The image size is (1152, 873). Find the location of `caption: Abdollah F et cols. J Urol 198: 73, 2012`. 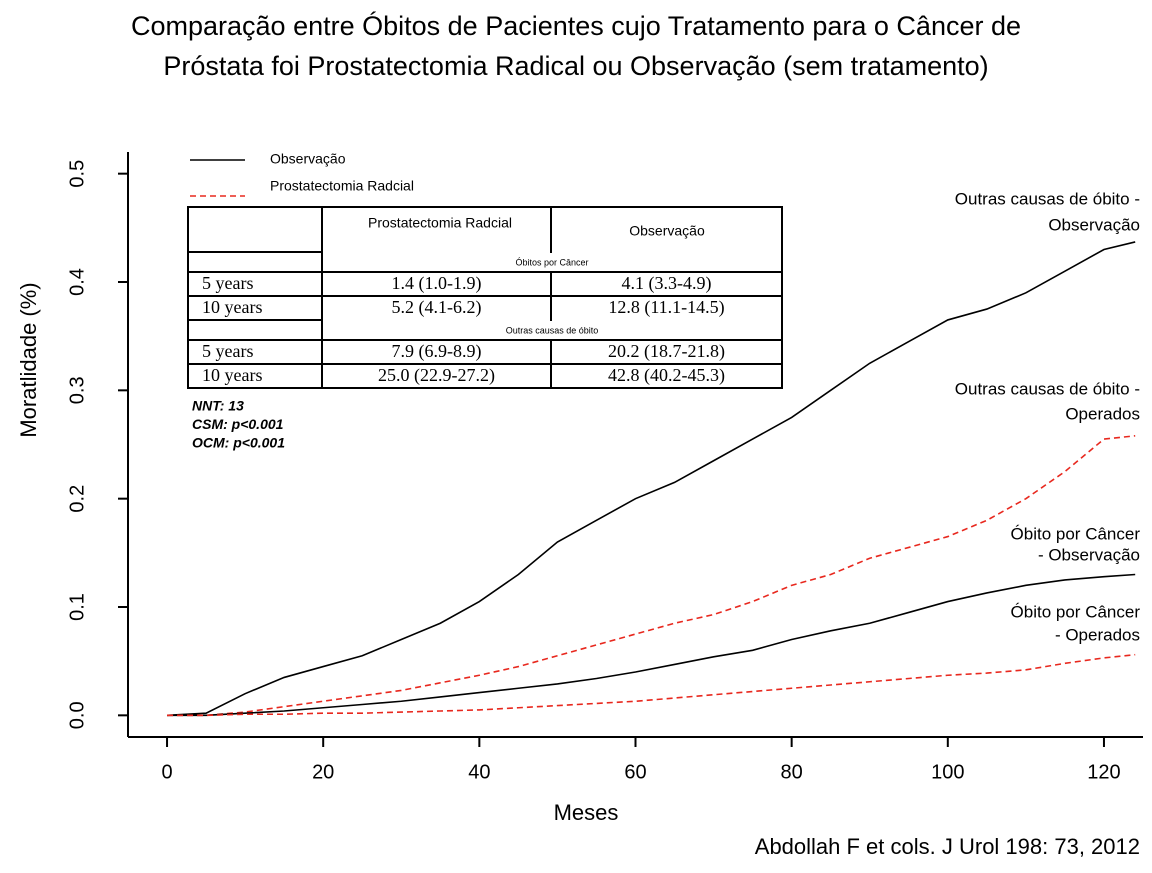

caption: Abdollah F et cols. J Urol 198: 73, 2012 is located at coordinates (947, 846).